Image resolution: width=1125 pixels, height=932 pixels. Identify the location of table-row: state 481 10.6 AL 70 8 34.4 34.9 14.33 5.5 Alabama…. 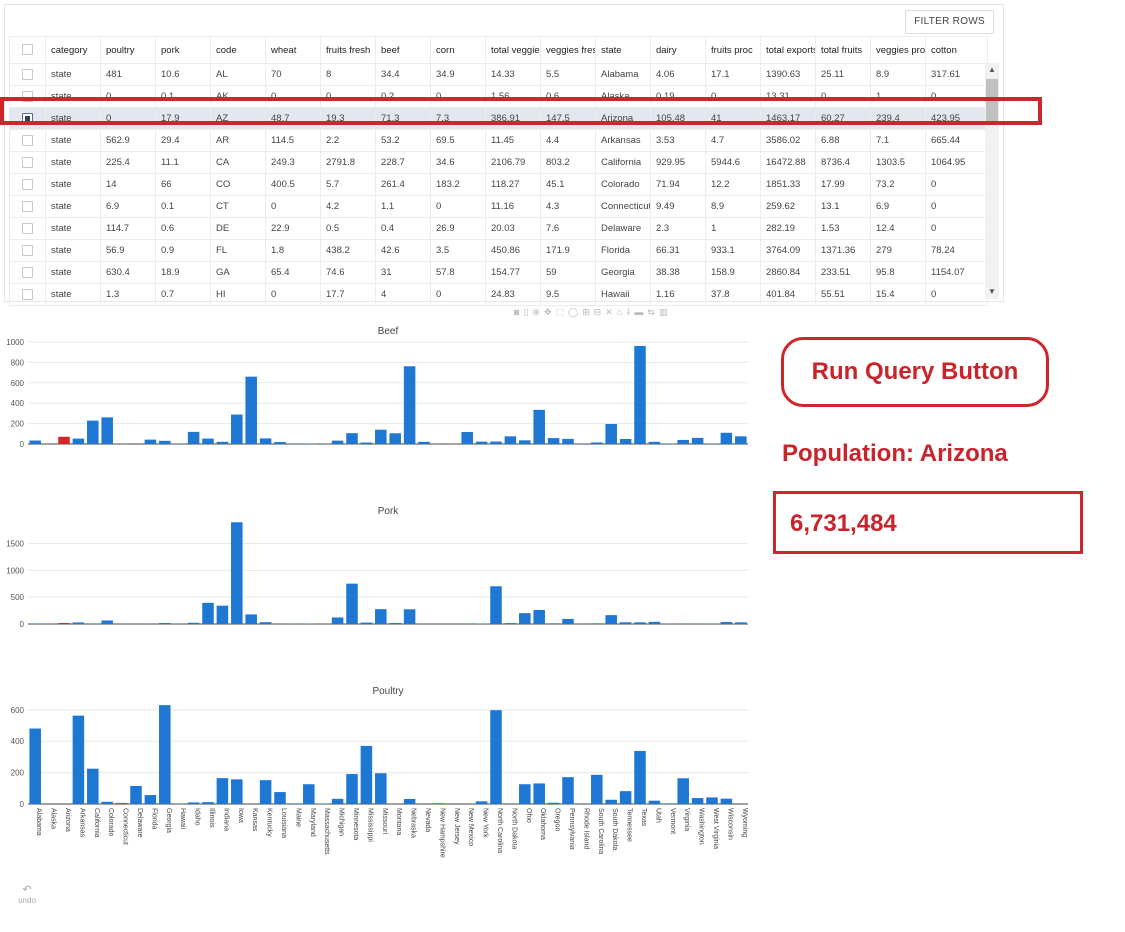
(498, 74).